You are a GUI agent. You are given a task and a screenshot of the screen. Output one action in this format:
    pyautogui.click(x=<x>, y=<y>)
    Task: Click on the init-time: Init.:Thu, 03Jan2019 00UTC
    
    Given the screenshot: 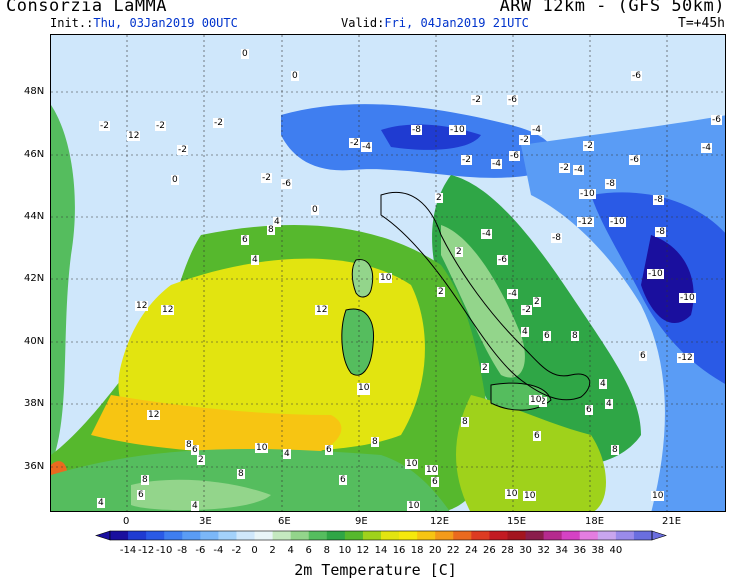 What is the action you would take?
    pyautogui.click(x=144, y=23)
    